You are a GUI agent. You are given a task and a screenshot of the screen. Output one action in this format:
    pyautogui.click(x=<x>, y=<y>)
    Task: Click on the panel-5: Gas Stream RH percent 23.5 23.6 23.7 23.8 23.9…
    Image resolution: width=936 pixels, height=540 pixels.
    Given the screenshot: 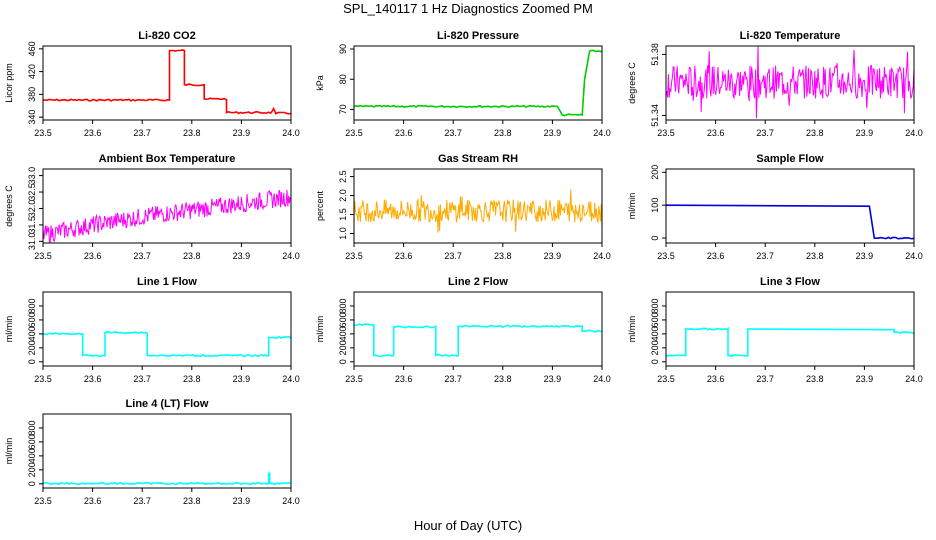 What is the action you would take?
    pyautogui.click(x=463, y=207)
    